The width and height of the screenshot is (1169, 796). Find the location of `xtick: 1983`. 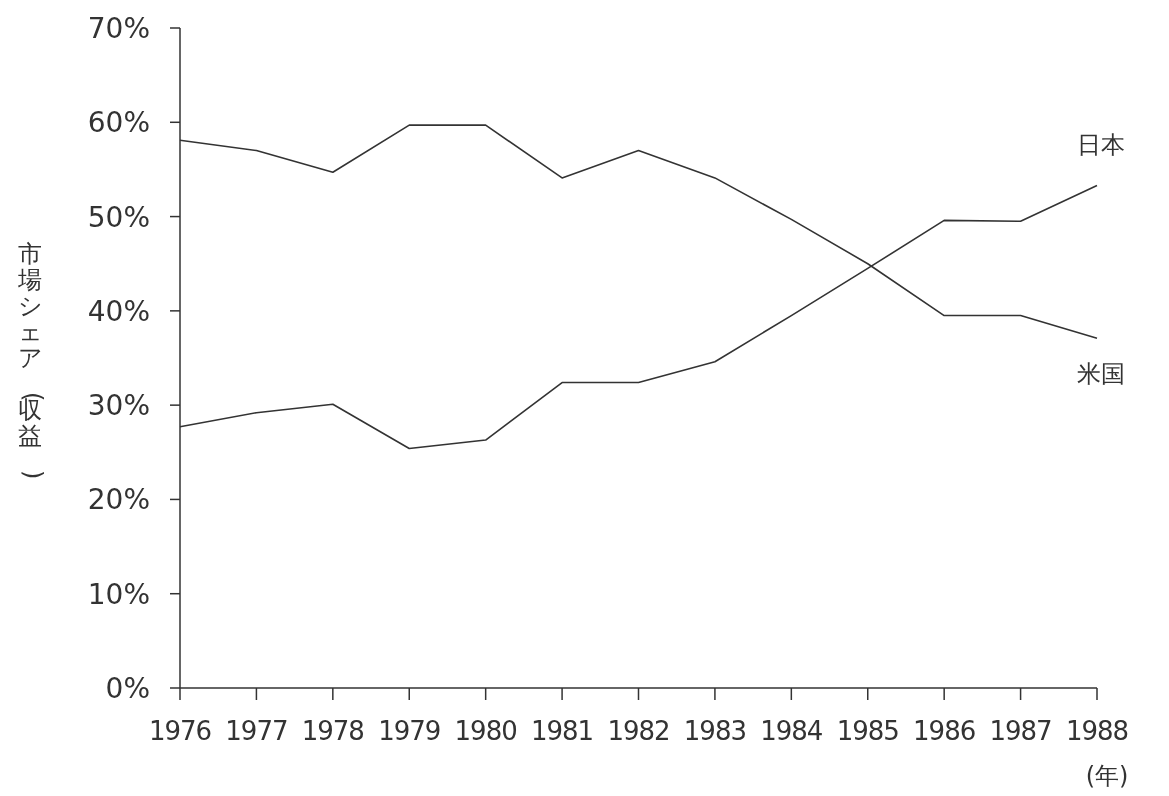

xtick: 1983 is located at coordinates (714, 731).